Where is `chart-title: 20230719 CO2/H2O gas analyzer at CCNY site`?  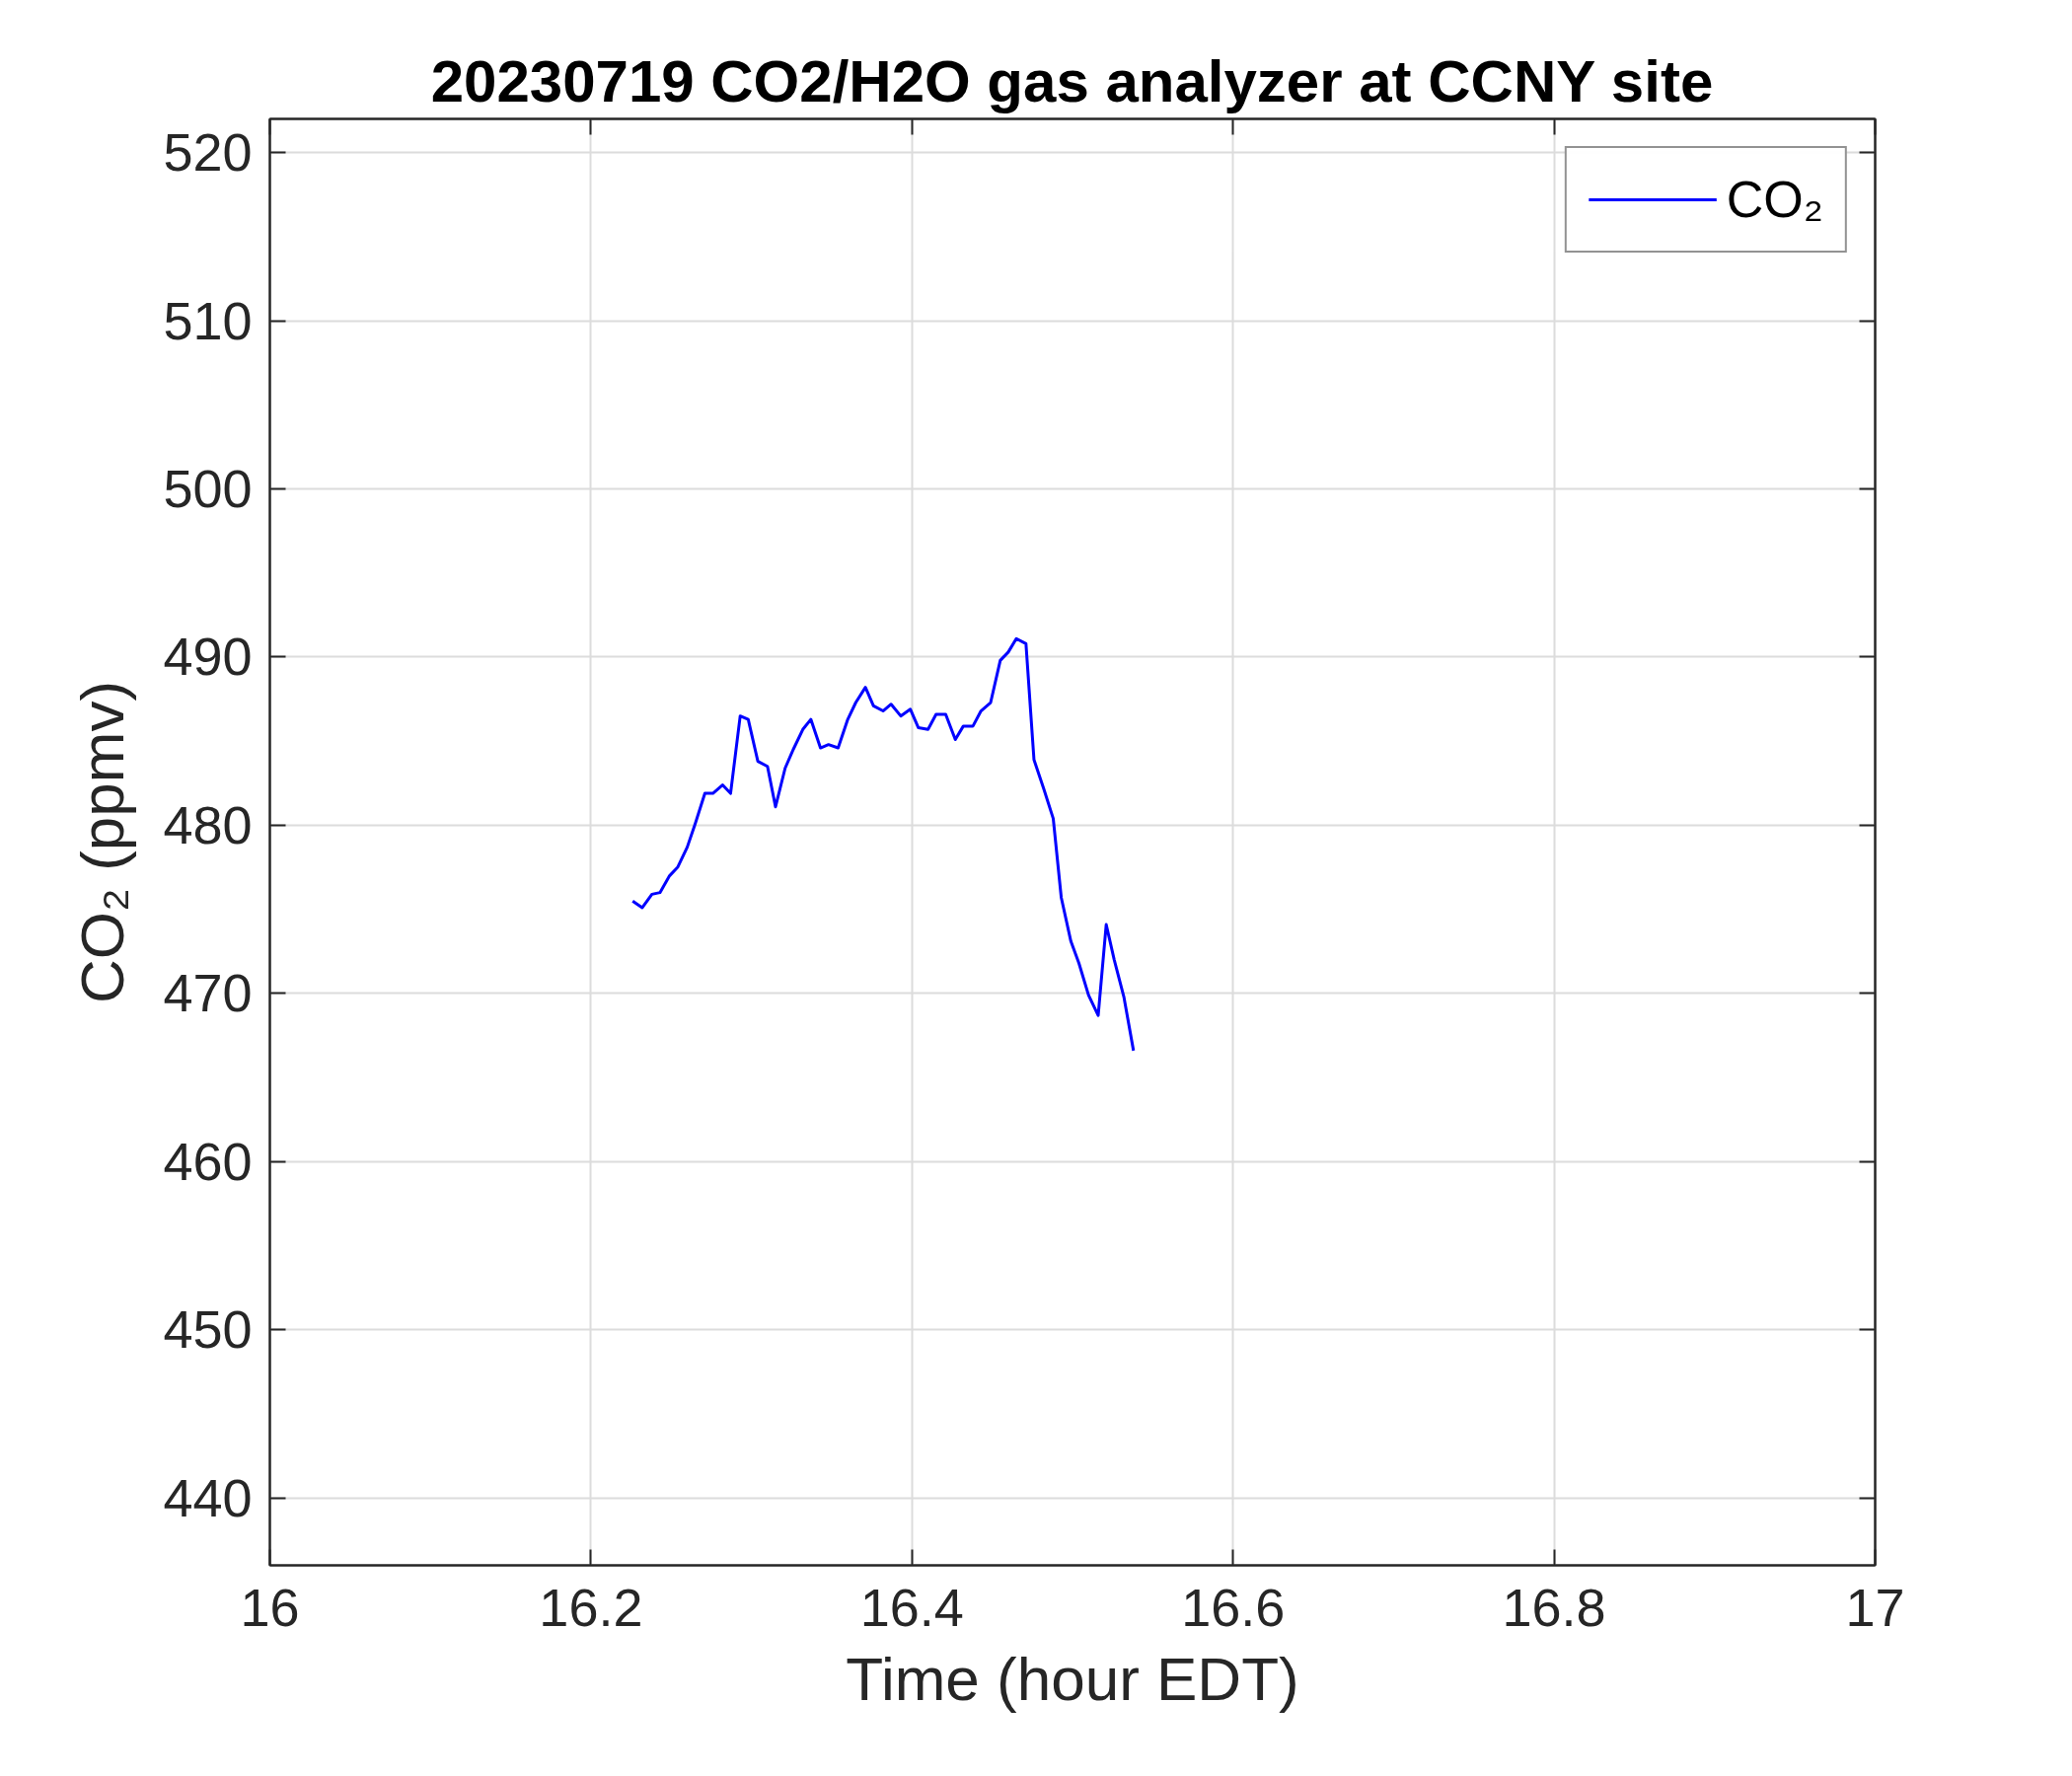
chart-title: 20230719 CO2/H2O gas analyzer at CCNY site is located at coordinates (1072, 80).